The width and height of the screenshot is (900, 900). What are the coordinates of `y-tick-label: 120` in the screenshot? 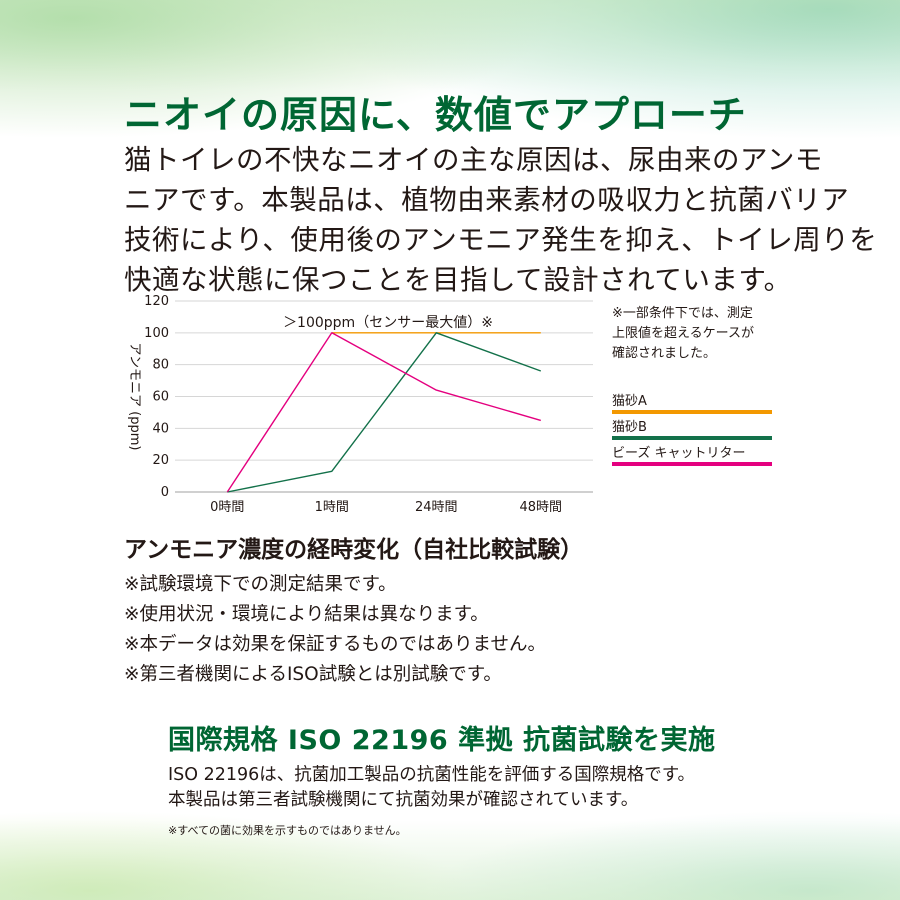 It's located at (156, 301).